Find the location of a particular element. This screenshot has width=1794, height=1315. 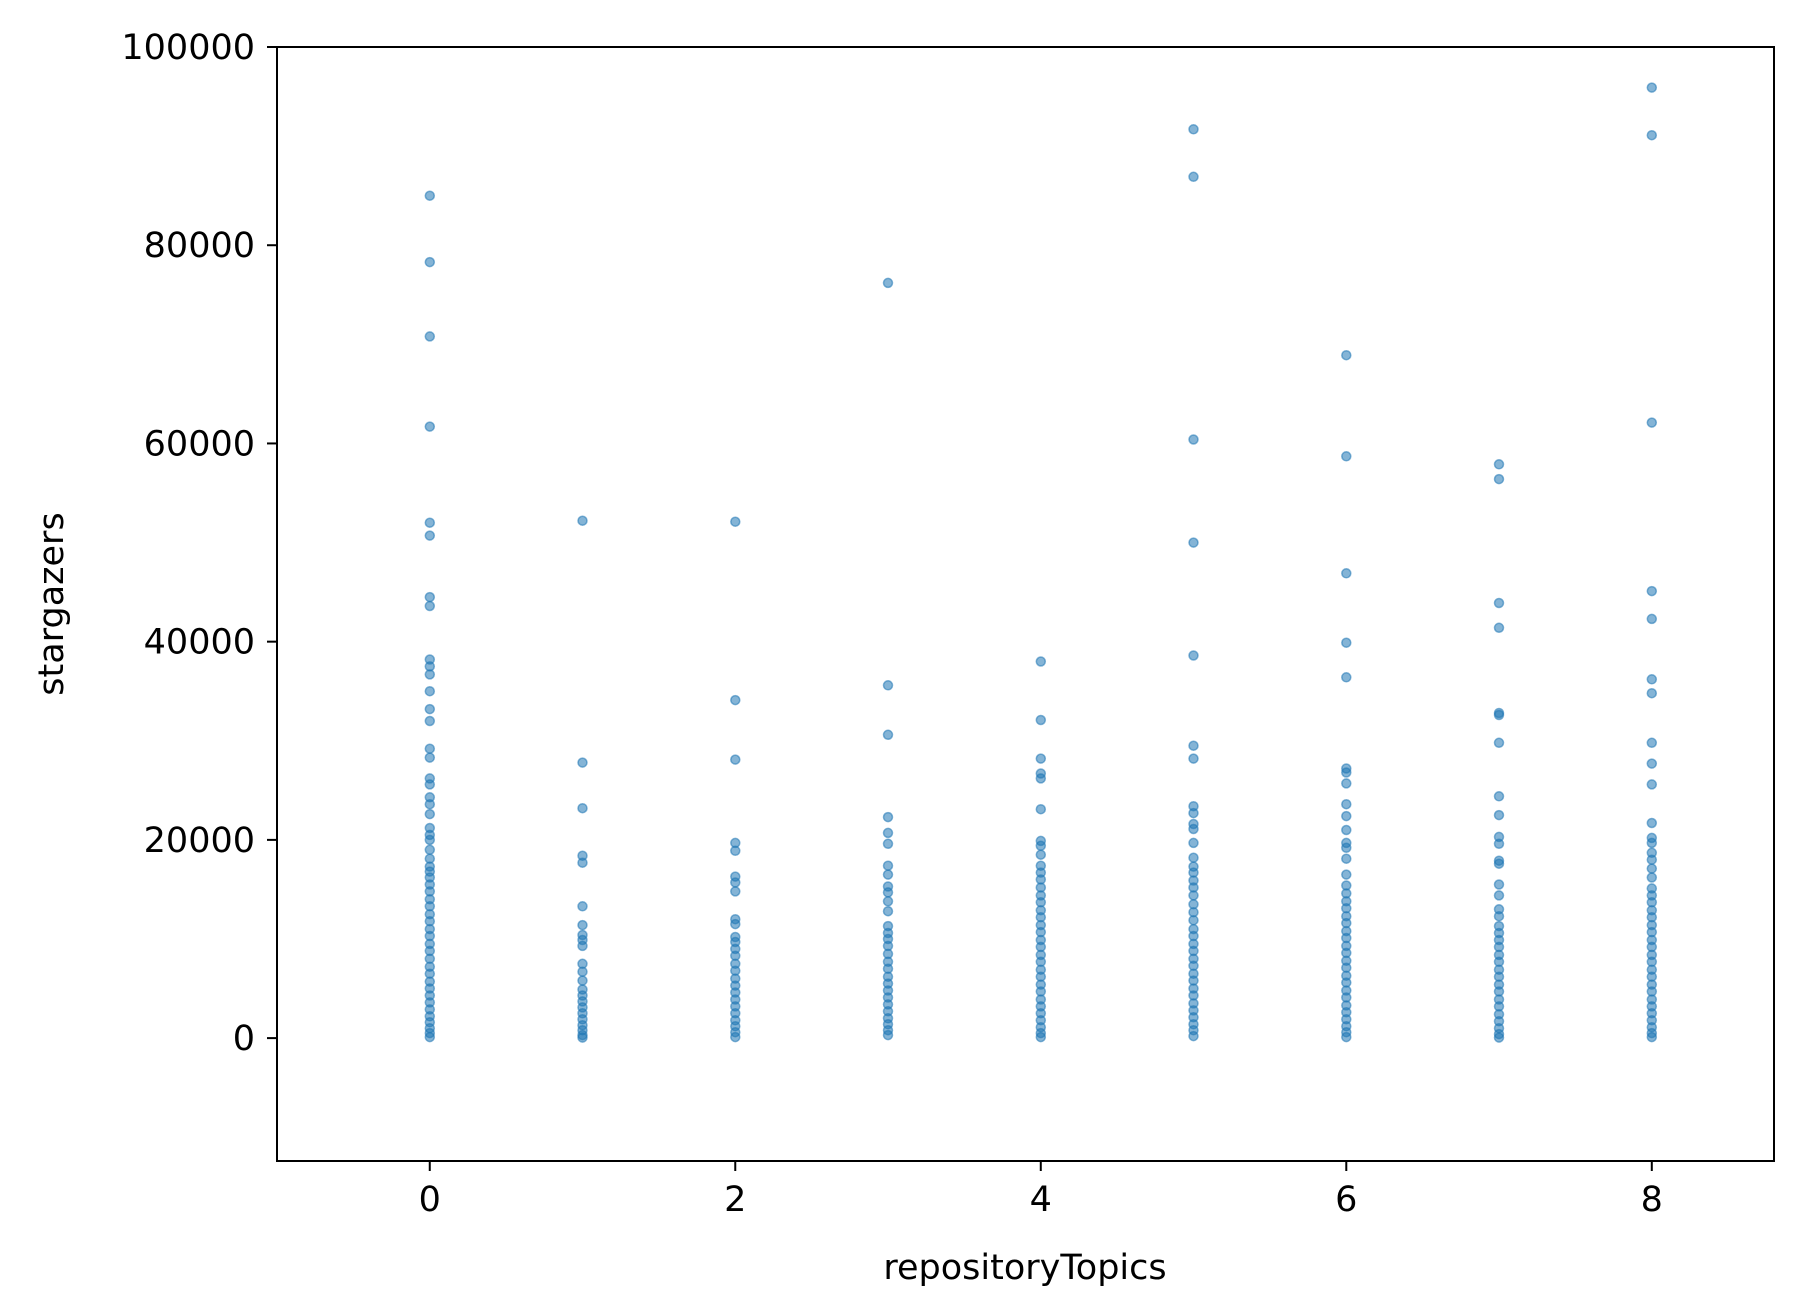

x-tick-label: 0 is located at coordinates (430, 1200).